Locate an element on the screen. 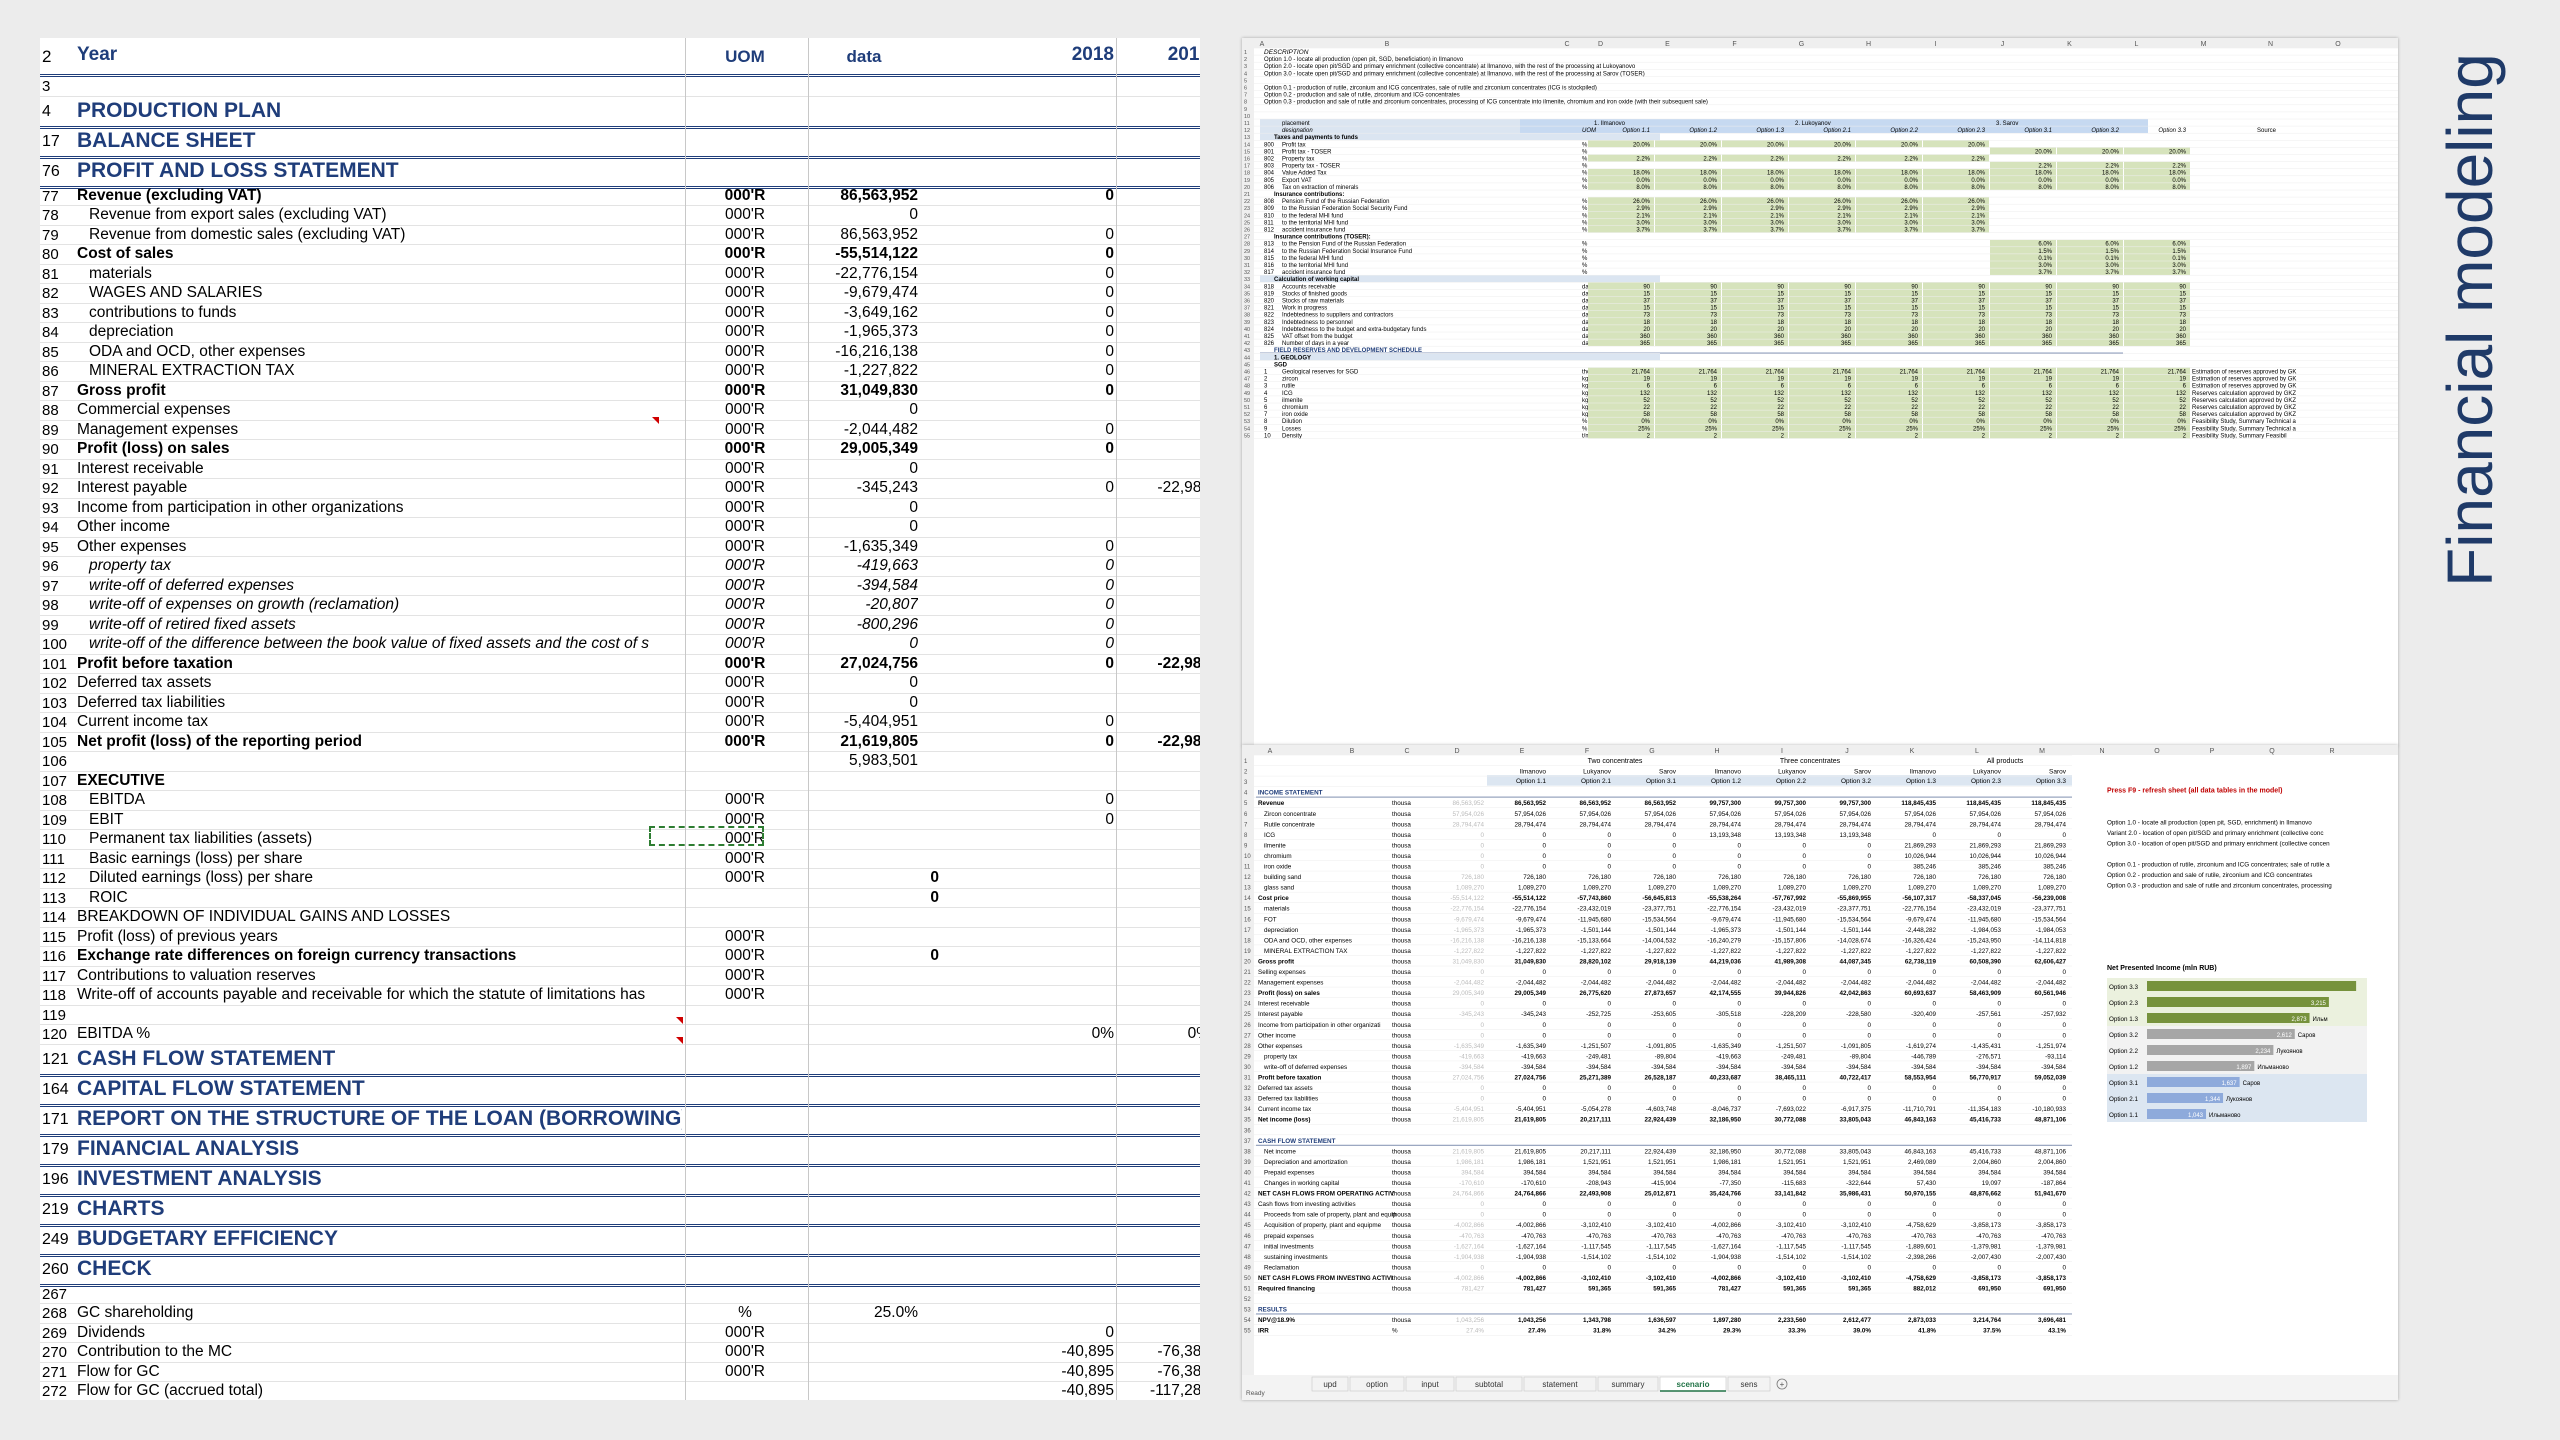 Image resolution: width=2560 pixels, height=1440 pixels. section-row: 249 BUDGETARY EFFICIENCY is located at coordinates (620, 1240).